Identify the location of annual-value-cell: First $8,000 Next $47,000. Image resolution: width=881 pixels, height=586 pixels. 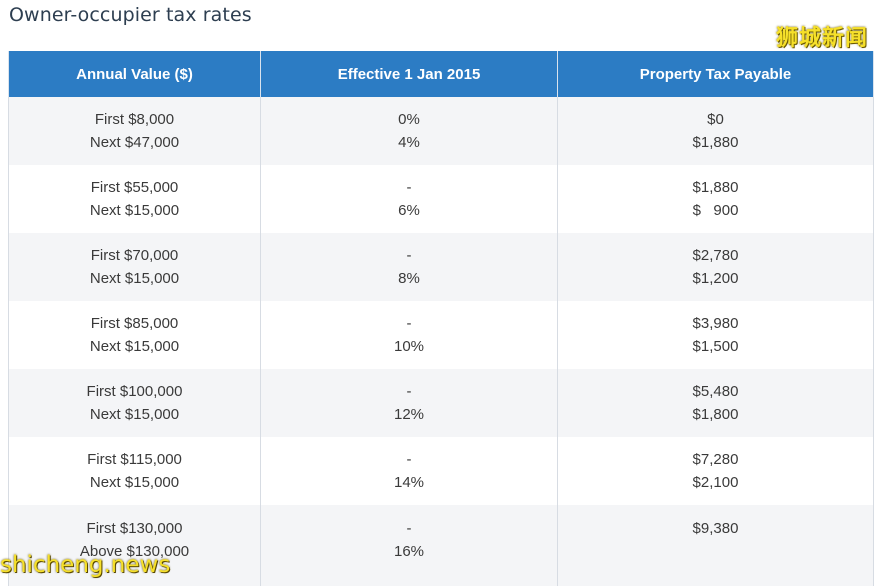
(134, 131).